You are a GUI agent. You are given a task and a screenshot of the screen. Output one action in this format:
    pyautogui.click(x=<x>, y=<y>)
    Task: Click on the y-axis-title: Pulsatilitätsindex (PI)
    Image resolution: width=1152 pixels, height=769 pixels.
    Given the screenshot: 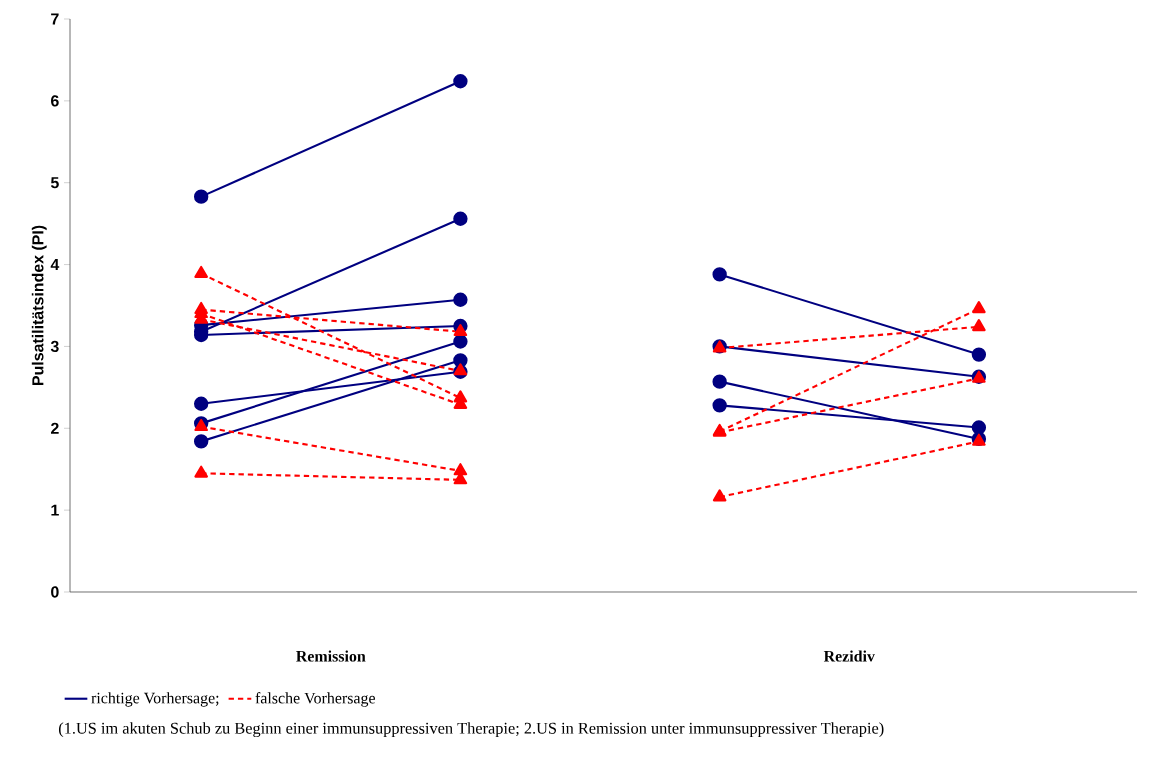 What is the action you would take?
    pyautogui.click(x=39, y=305)
    